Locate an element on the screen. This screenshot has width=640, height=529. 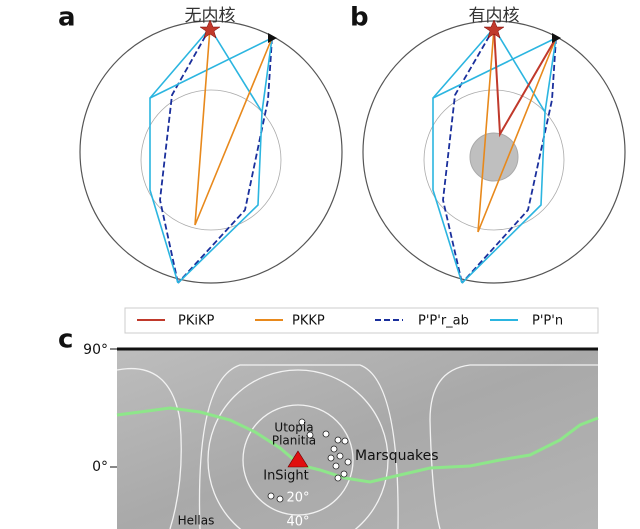
legend-label: PKiKP is located at coordinates (196, 321).